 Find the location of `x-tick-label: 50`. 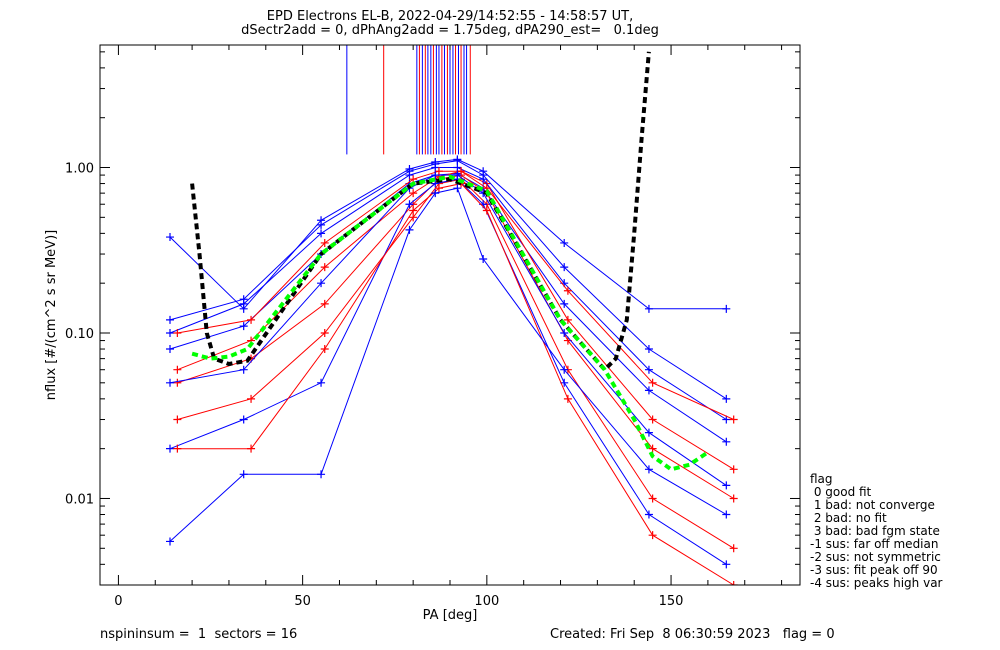

x-tick-label: 50 is located at coordinates (302, 601).